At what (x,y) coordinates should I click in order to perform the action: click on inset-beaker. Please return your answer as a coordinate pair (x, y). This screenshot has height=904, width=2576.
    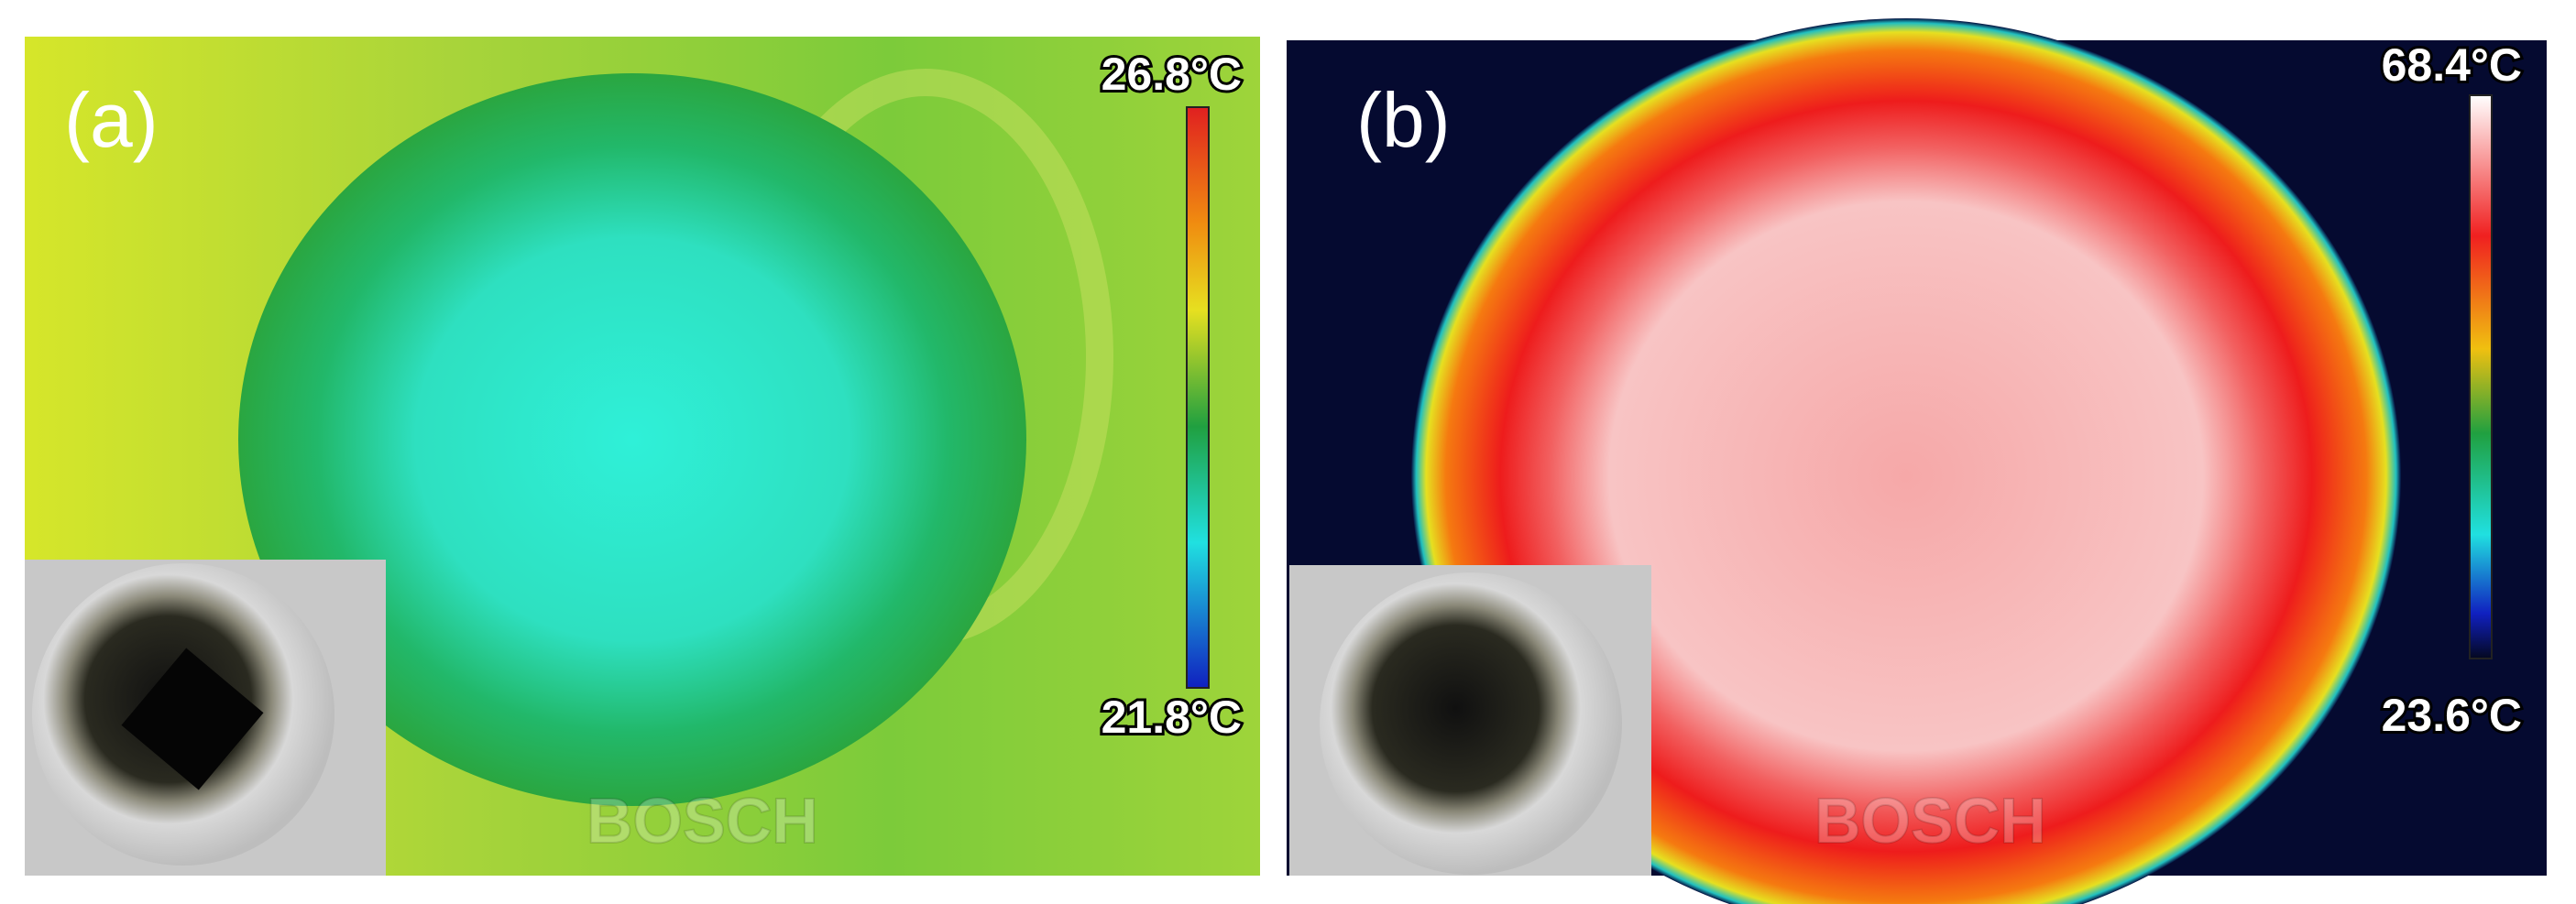
    Looking at the image, I should click on (1471, 724).